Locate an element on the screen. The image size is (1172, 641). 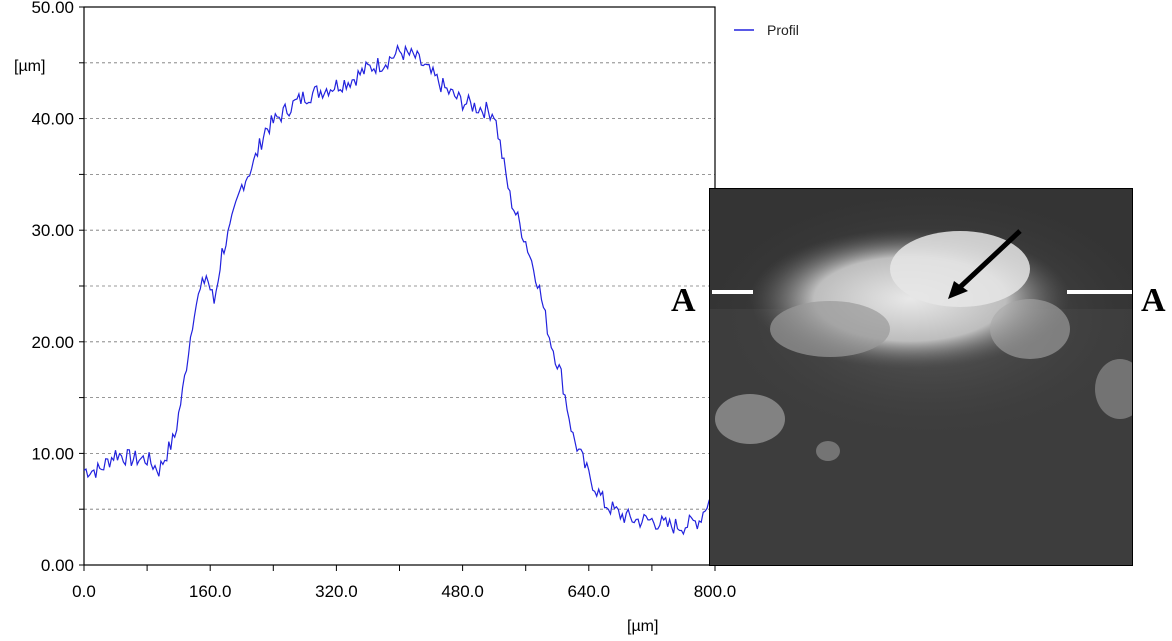
x-tick-label: 0.0 is located at coordinates (84, 591).